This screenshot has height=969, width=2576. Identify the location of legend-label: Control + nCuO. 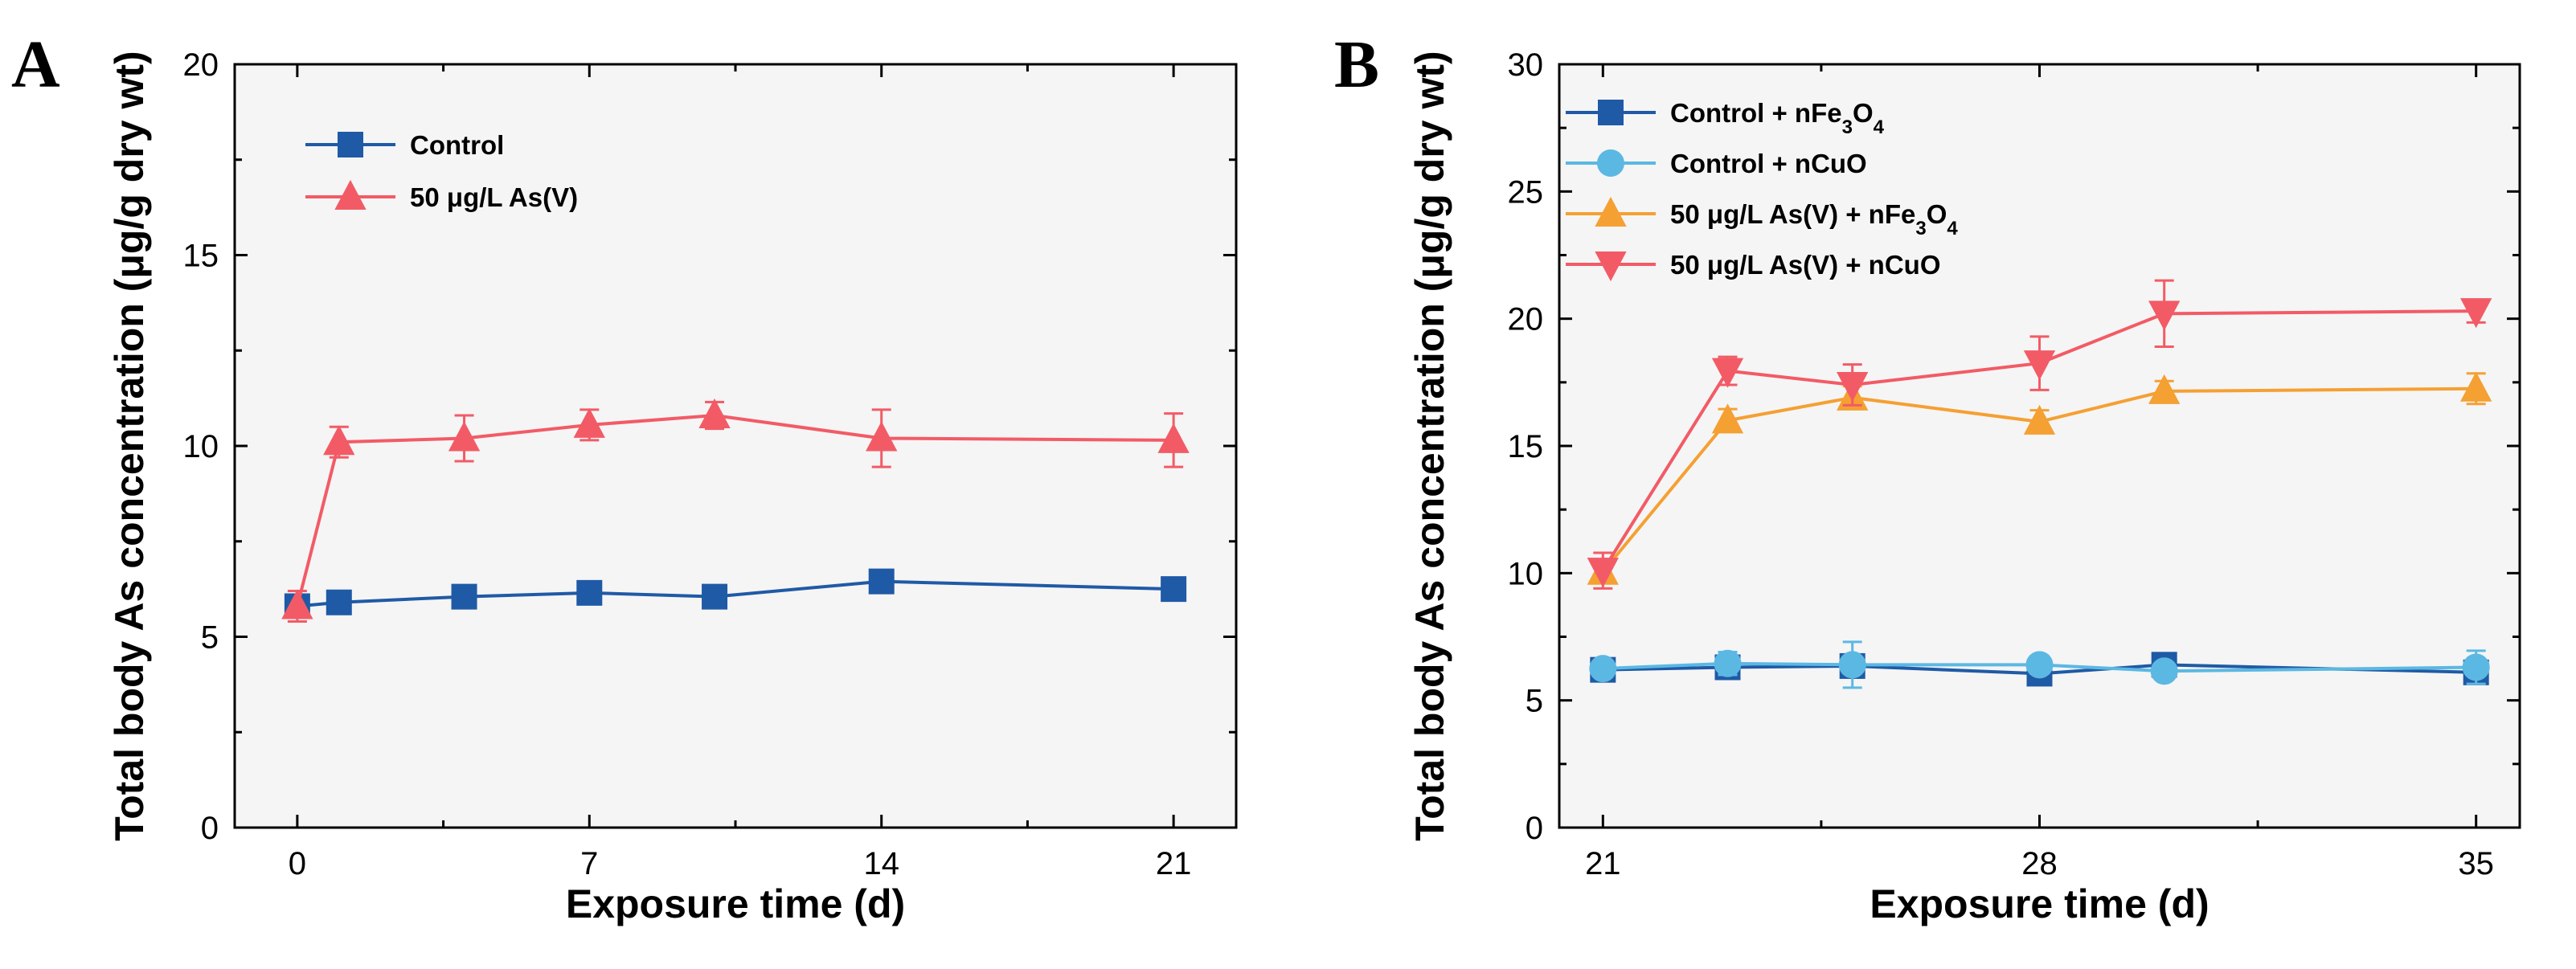
(1768, 163).